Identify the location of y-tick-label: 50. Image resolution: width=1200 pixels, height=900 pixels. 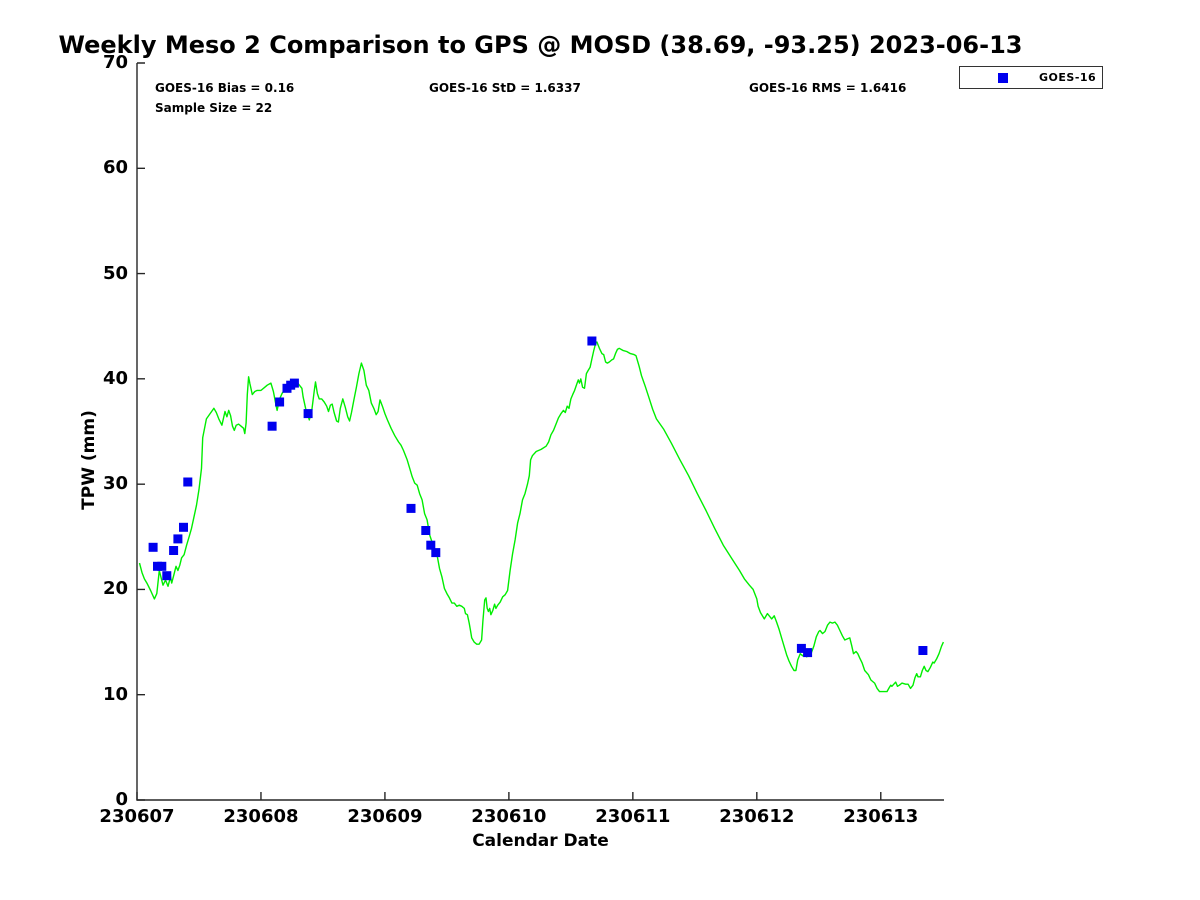
(115, 273).